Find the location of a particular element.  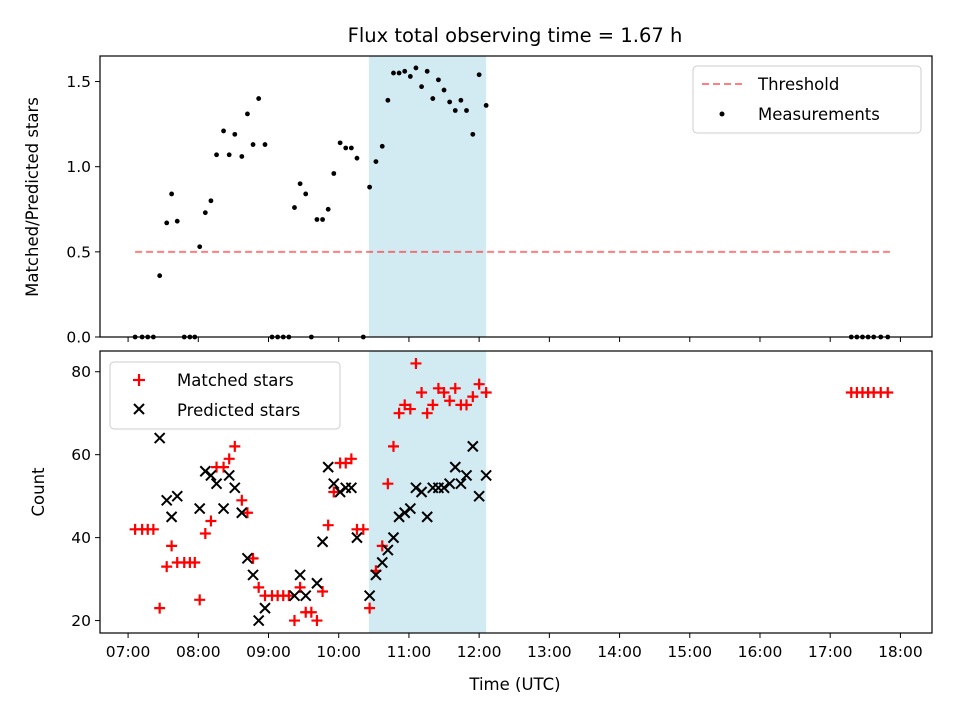

y-tick-label: 40 is located at coordinates (81, 538).